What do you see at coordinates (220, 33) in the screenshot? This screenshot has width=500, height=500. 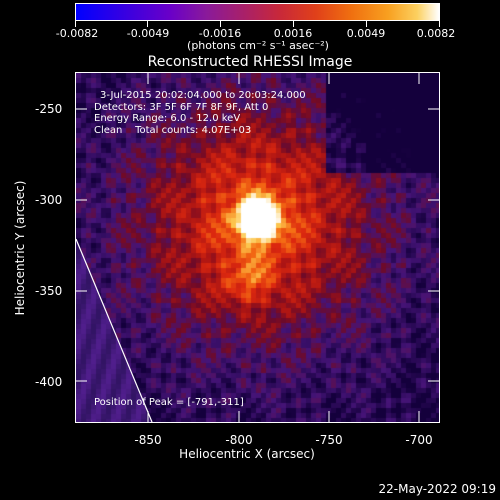 I see `colorbar-tick-label: -0.0016` at bounding box center [220, 33].